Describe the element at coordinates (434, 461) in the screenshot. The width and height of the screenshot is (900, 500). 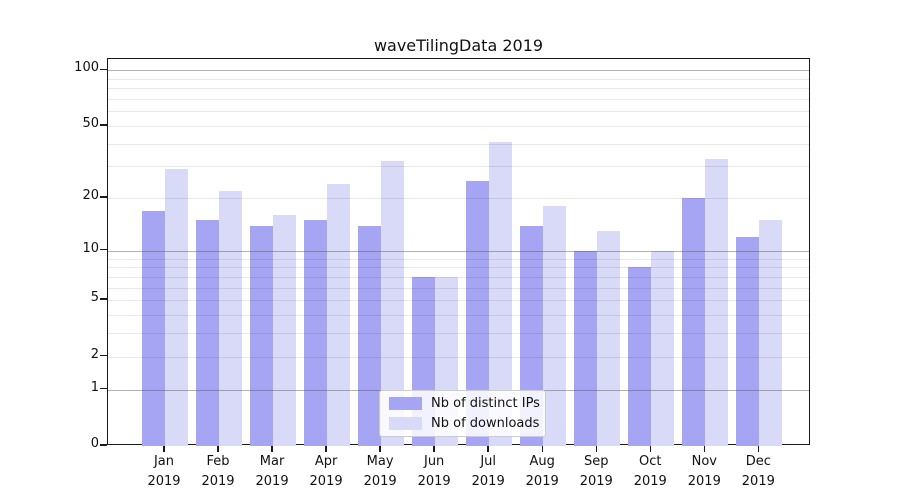
I see `x-tick-label-month: Jun` at that location.